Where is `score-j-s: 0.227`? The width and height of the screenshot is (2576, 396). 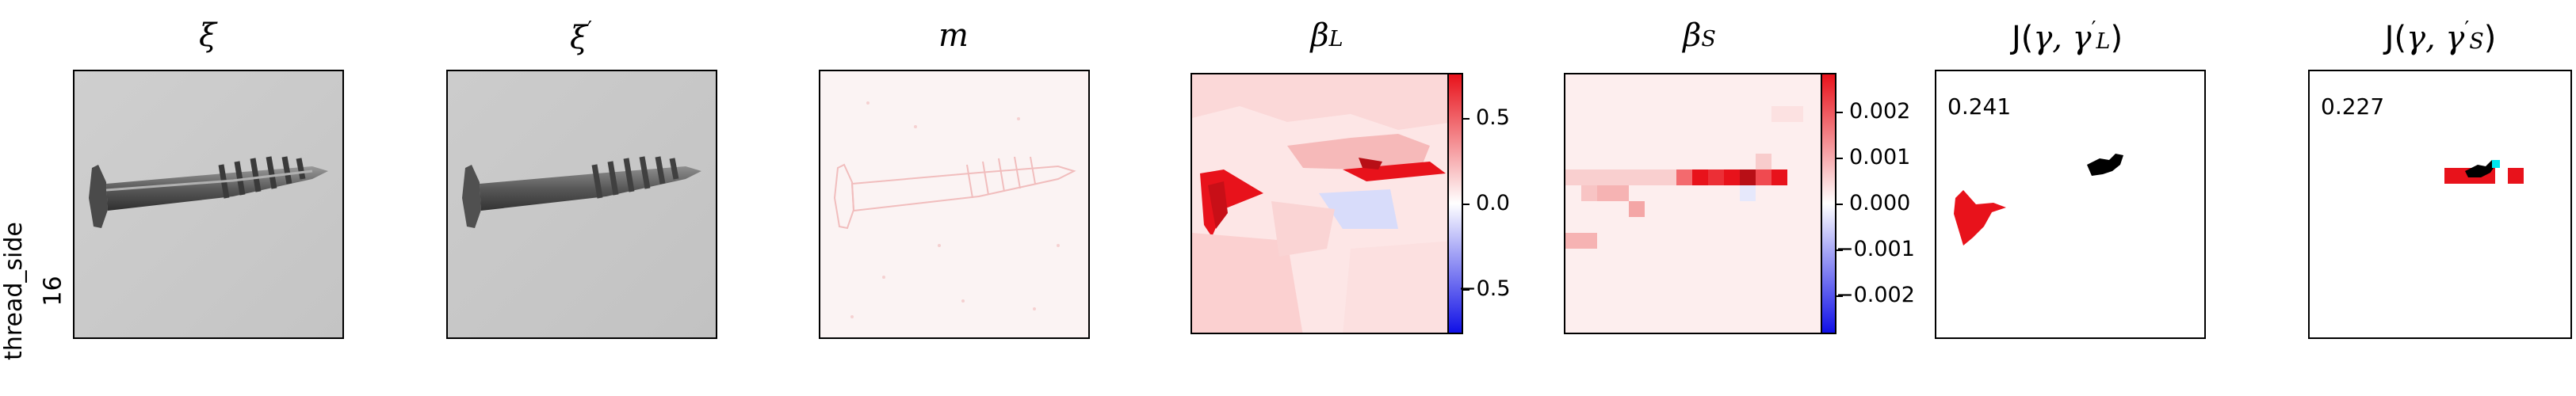
score-j-s: 0.227 is located at coordinates (2353, 106).